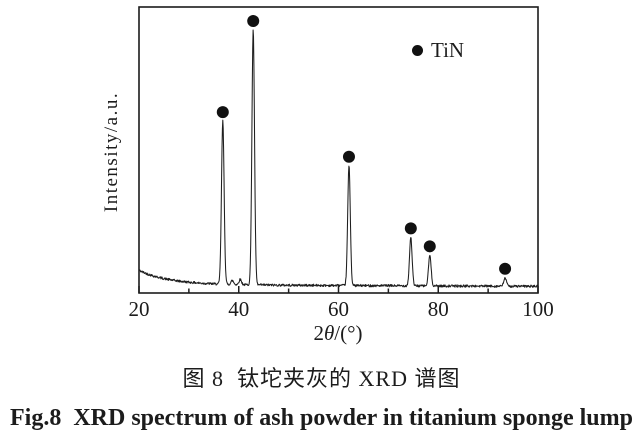  What do you see at coordinates (329, 333) in the screenshot?
I see `theta-symbol: θ` at bounding box center [329, 333].